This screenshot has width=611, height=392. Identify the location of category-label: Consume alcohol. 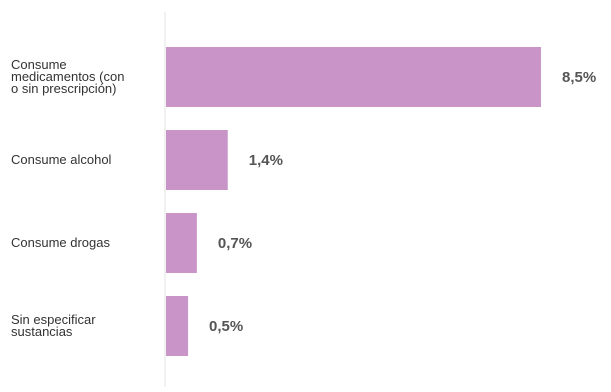
(61, 159).